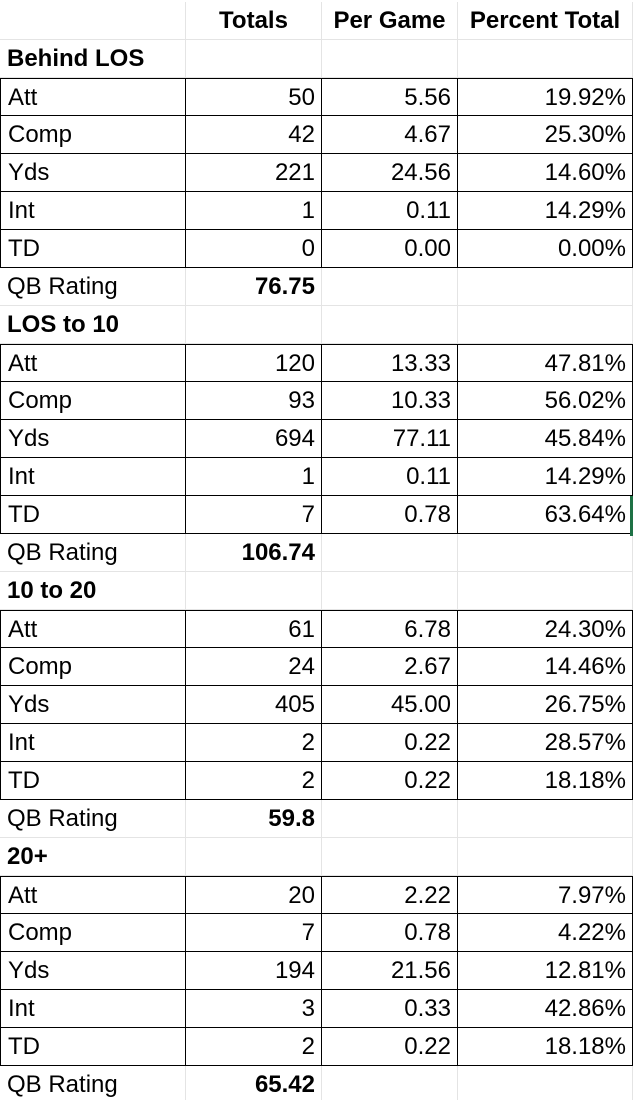 The width and height of the screenshot is (633, 1100). What do you see at coordinates (254, 819) in the screenshot?
I see `qb-rating-value: 59.8` at bounding box center [254, 819].